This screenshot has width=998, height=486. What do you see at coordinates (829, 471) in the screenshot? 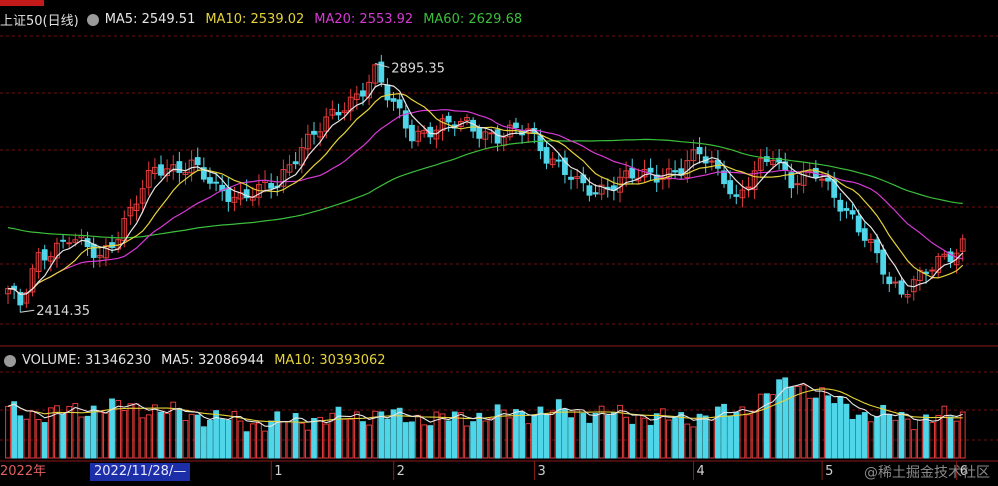
I see `month-label: 5` at bounding box center [829, 471].